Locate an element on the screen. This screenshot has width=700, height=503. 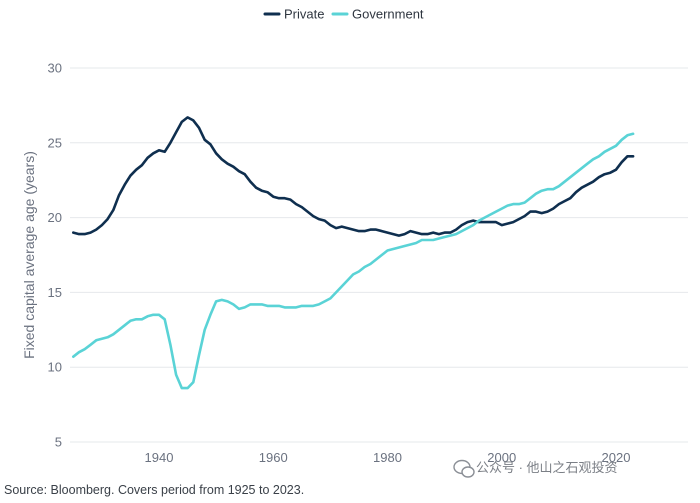
x-tick-label: 1980 is located at coordinates (387, 457).